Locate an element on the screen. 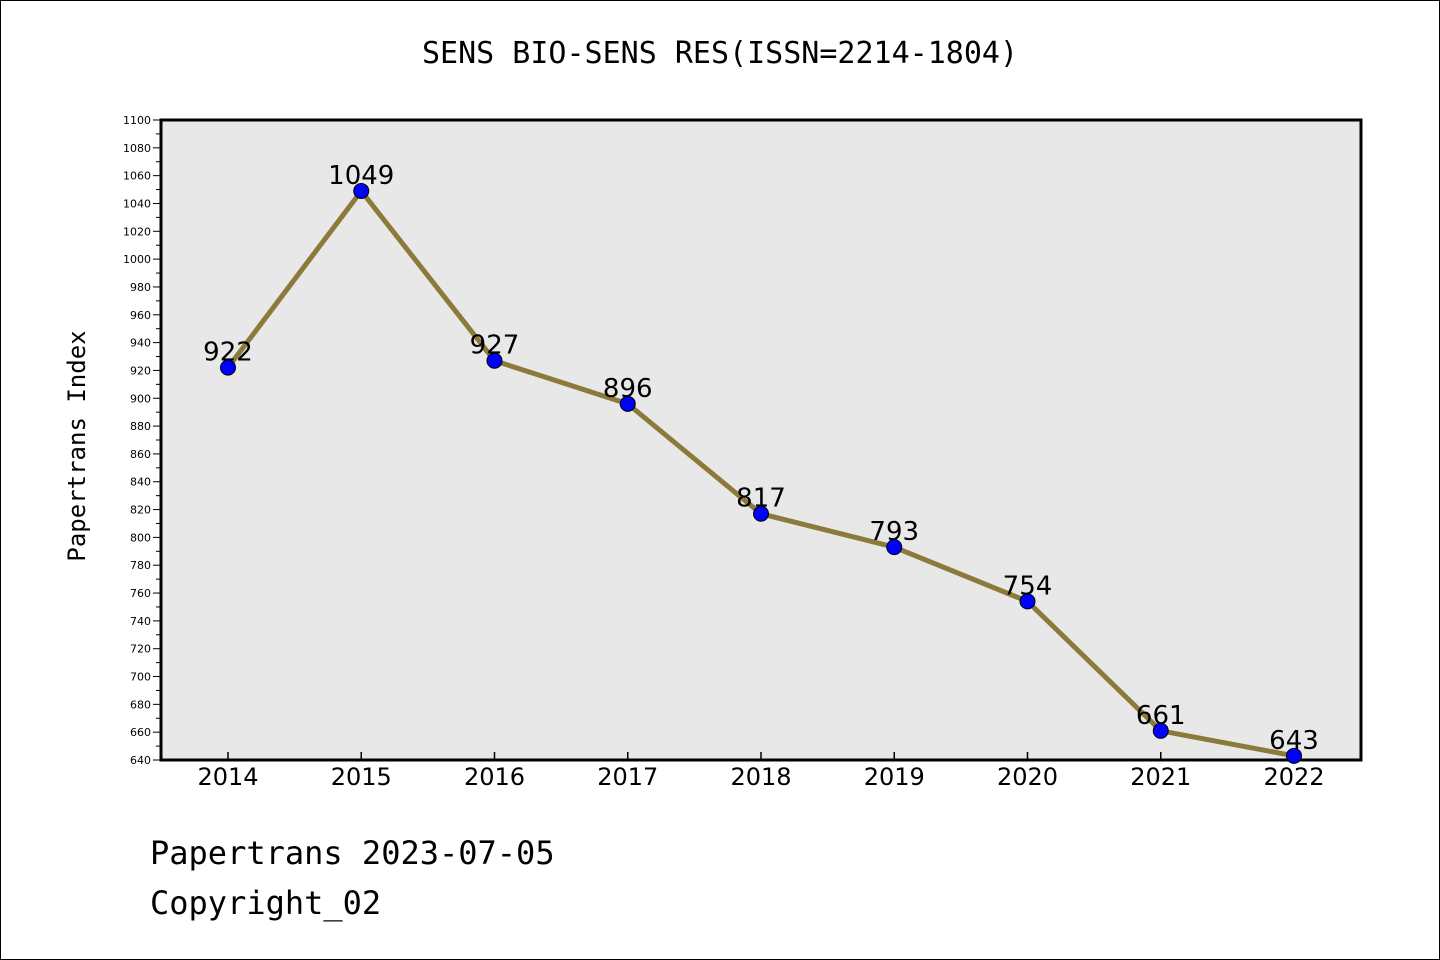 The image size is (1440, 960). x-tick-label: 2018 is located at coordinates (760, 777).